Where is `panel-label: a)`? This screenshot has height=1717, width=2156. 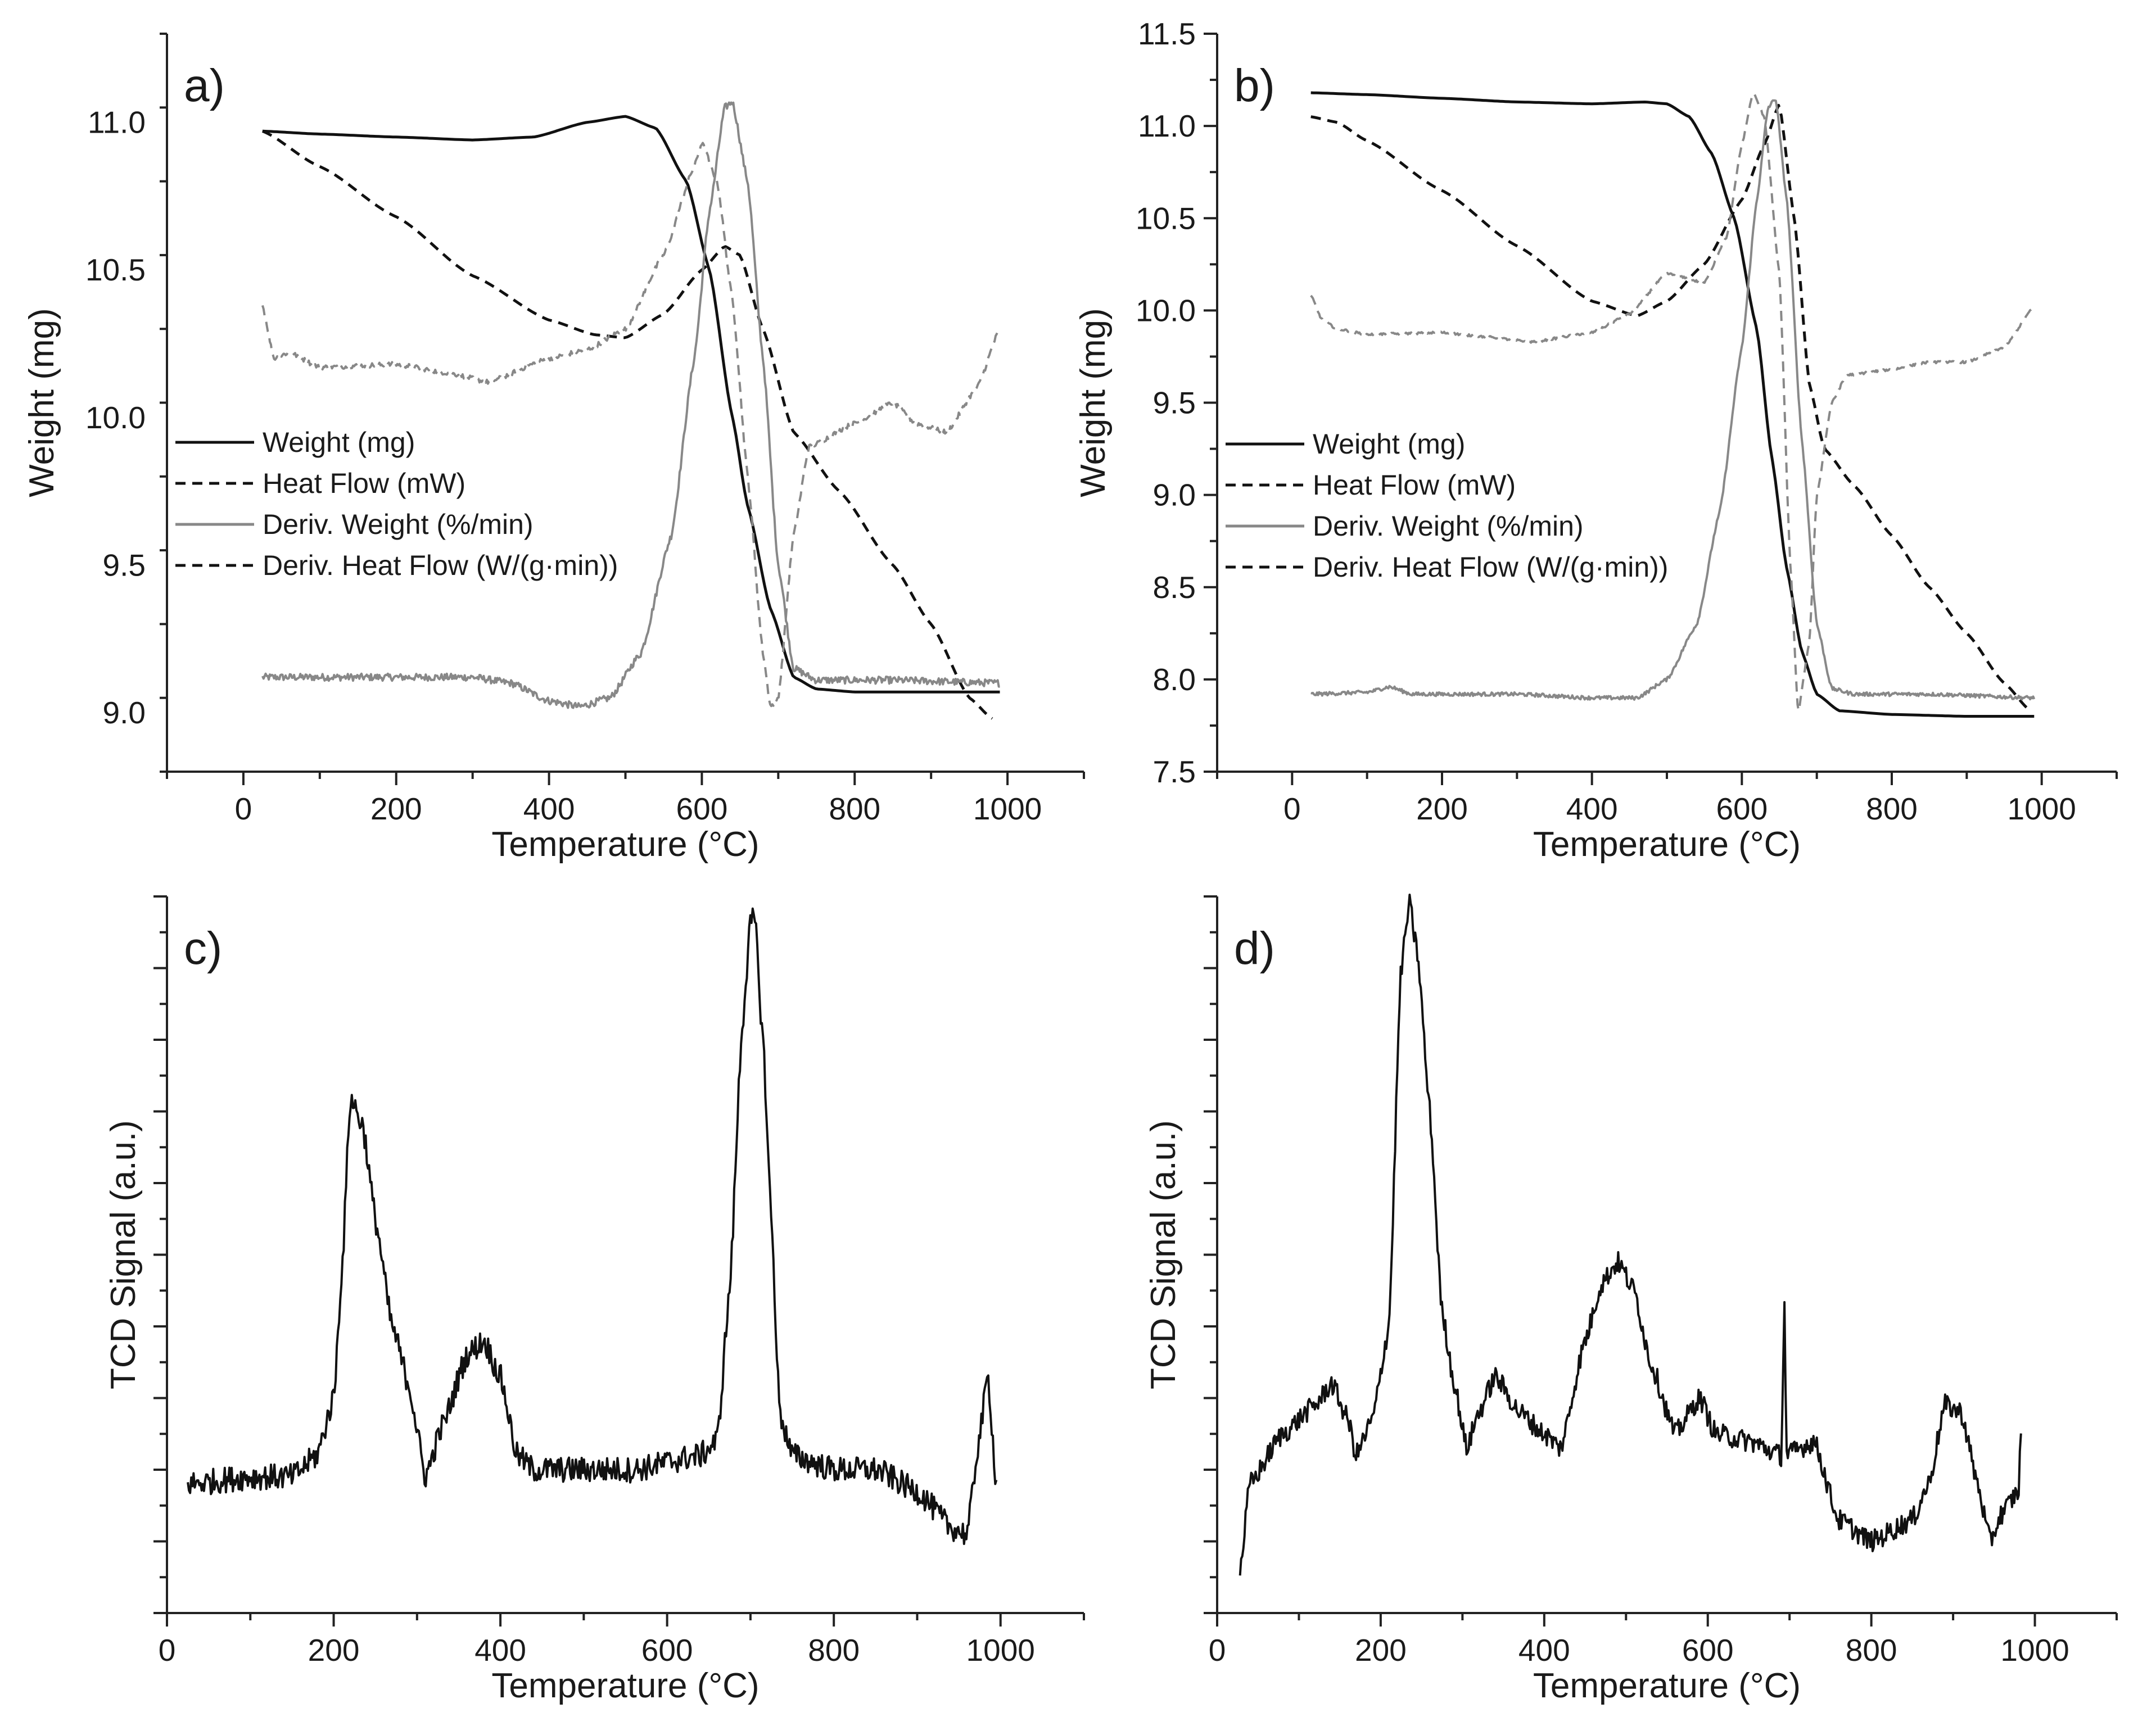
panel-label: a) is located at coordinates (205, 85).